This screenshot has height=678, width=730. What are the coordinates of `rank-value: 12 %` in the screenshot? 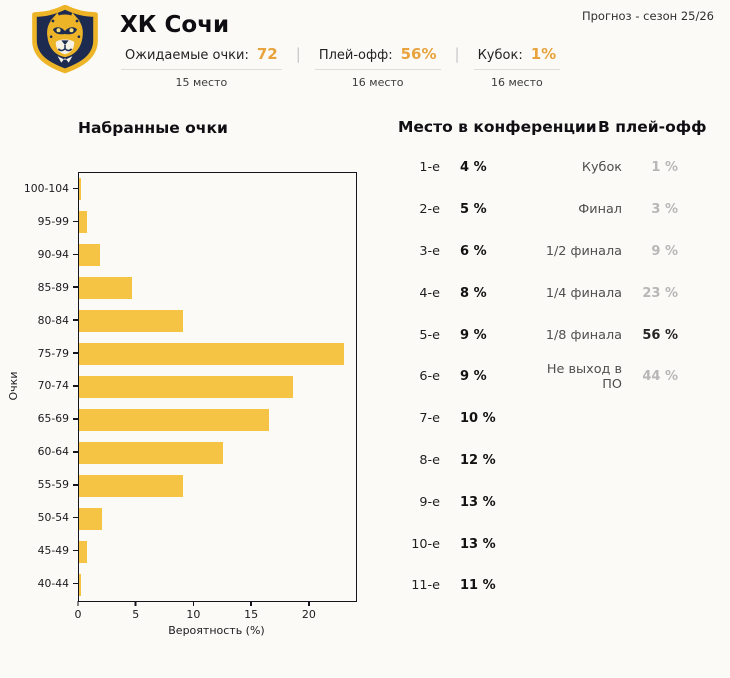 It's located at (478, 460).